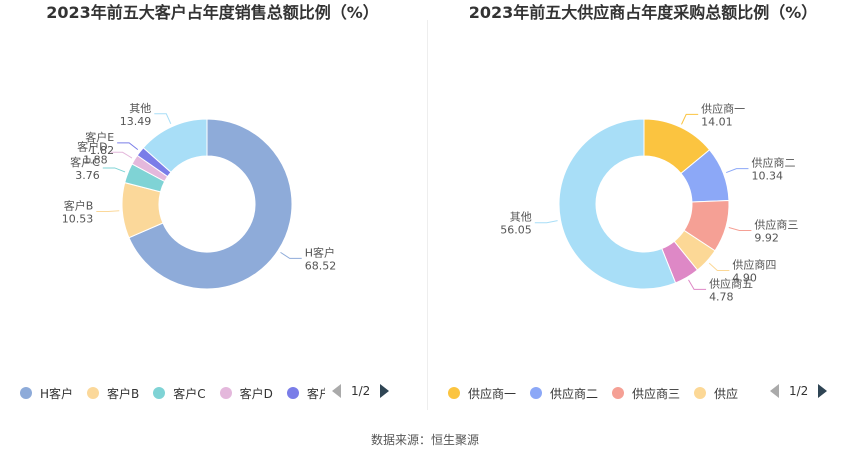  I want to click on legend-item: 供应商一, so click(482, 393).